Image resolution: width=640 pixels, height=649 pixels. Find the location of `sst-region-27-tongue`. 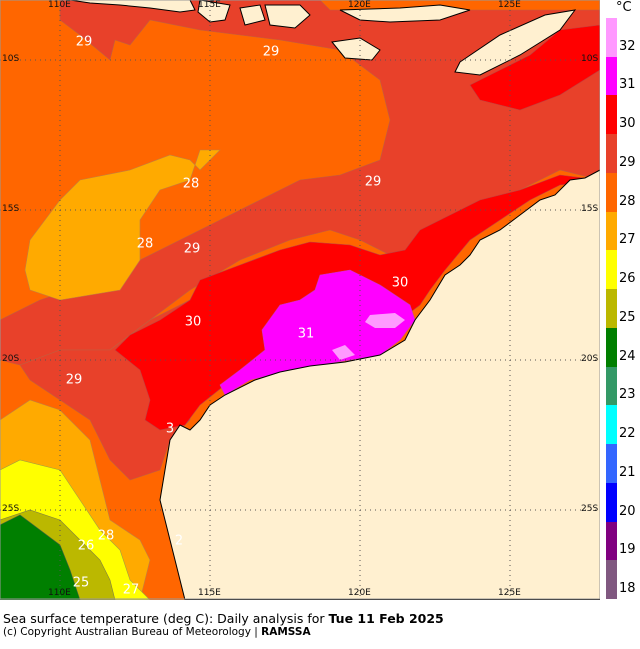

sst-region-27-tongue is located at coordinates (122, 225).